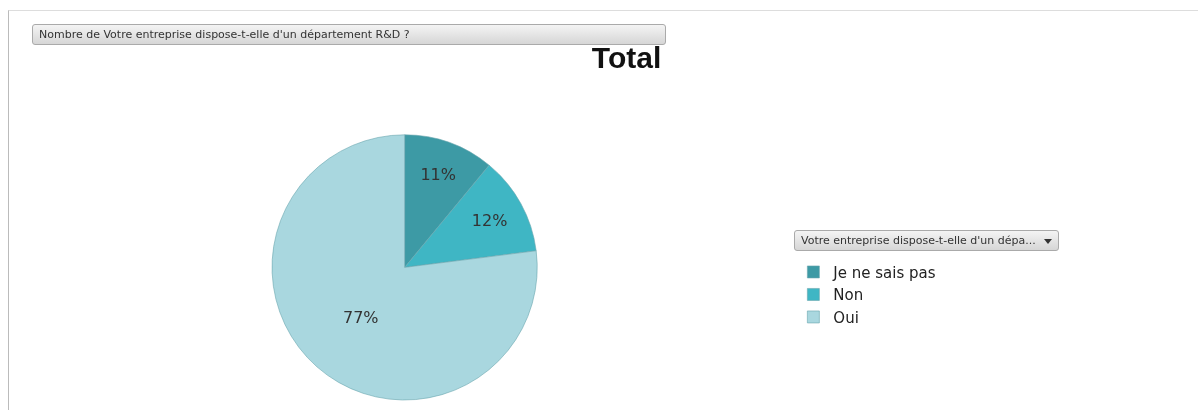 The height and width of the screenshot is (410, 1198). What do you see at coordinates (489, 221) in the screenshot?
I see `data-label: 12%` at bounding box center [489, 221].